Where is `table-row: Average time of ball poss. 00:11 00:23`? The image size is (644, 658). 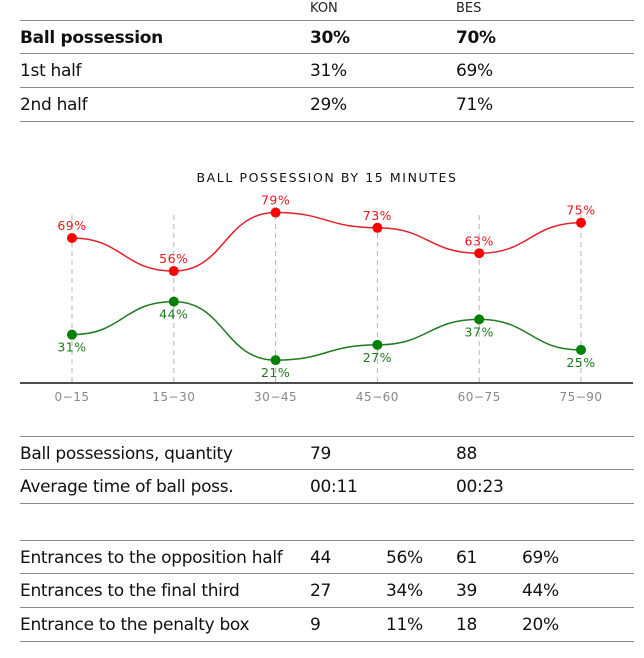 table-row: Average time of ball poss. 00:11 00:23 is located at coordinates (327, 487).